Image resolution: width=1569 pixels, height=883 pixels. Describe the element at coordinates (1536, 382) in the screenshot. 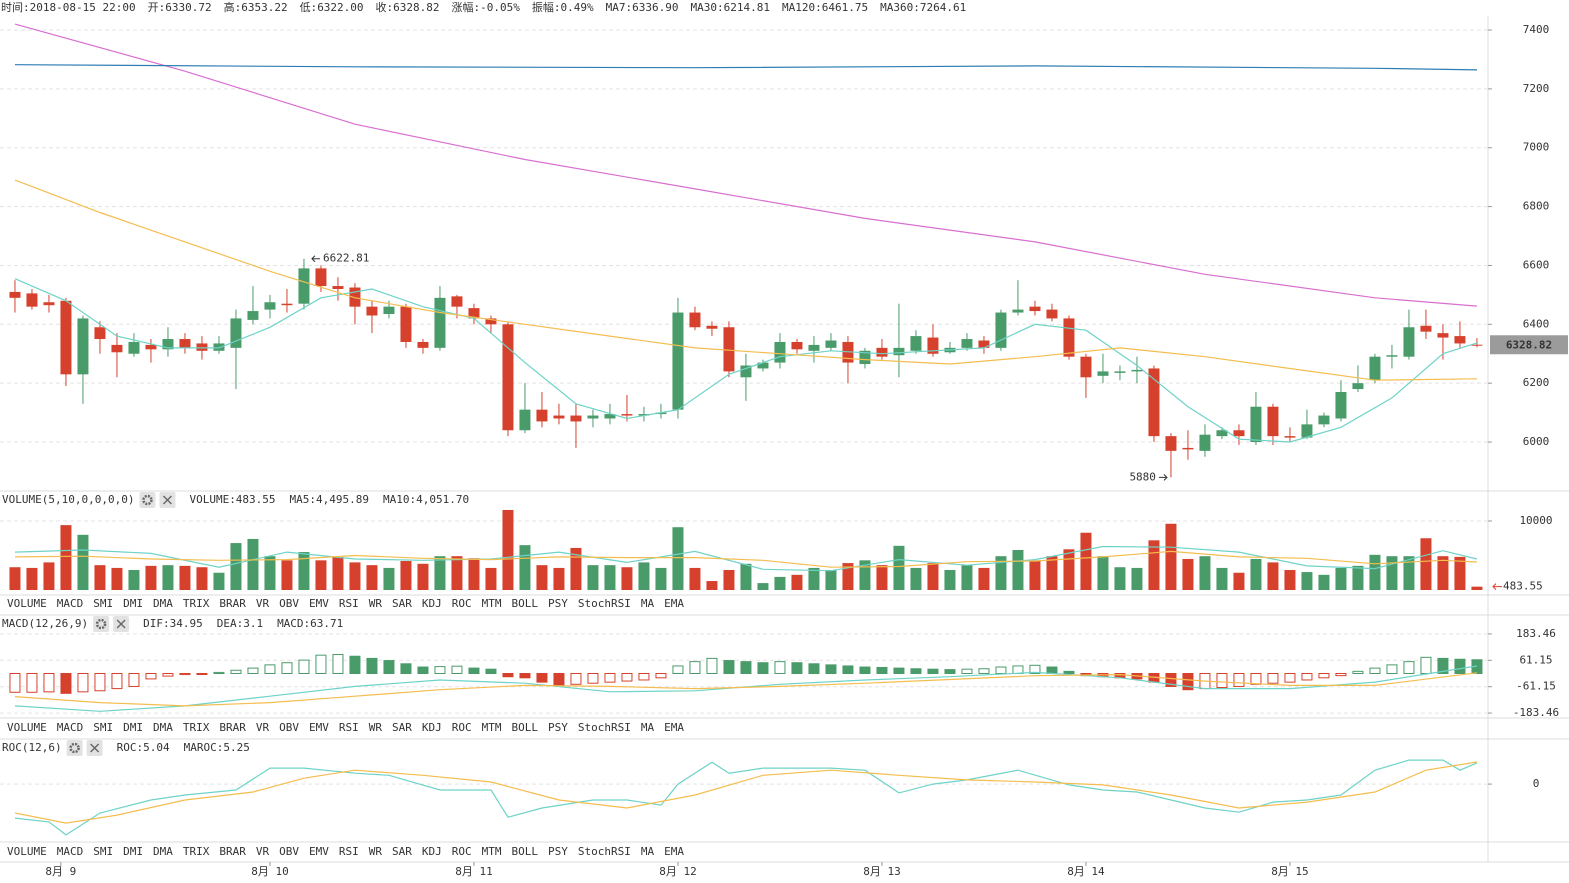

I see `y-tick-label: 6200` at that location.